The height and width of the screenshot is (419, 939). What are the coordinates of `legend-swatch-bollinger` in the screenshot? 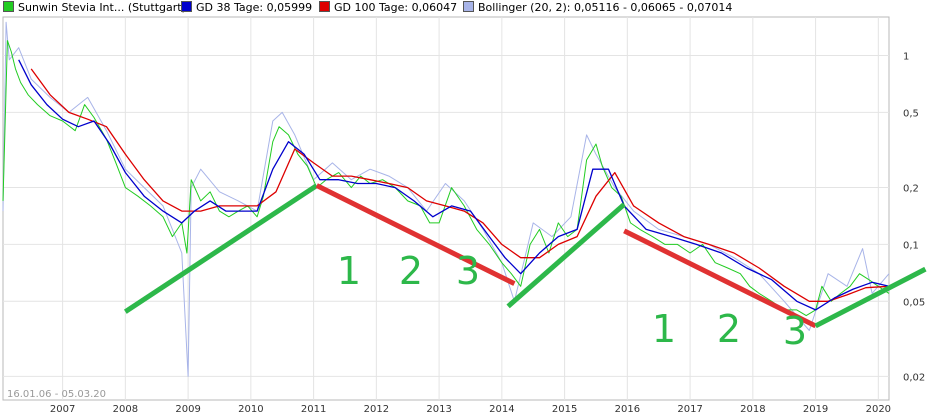 It's located at (468, 6).